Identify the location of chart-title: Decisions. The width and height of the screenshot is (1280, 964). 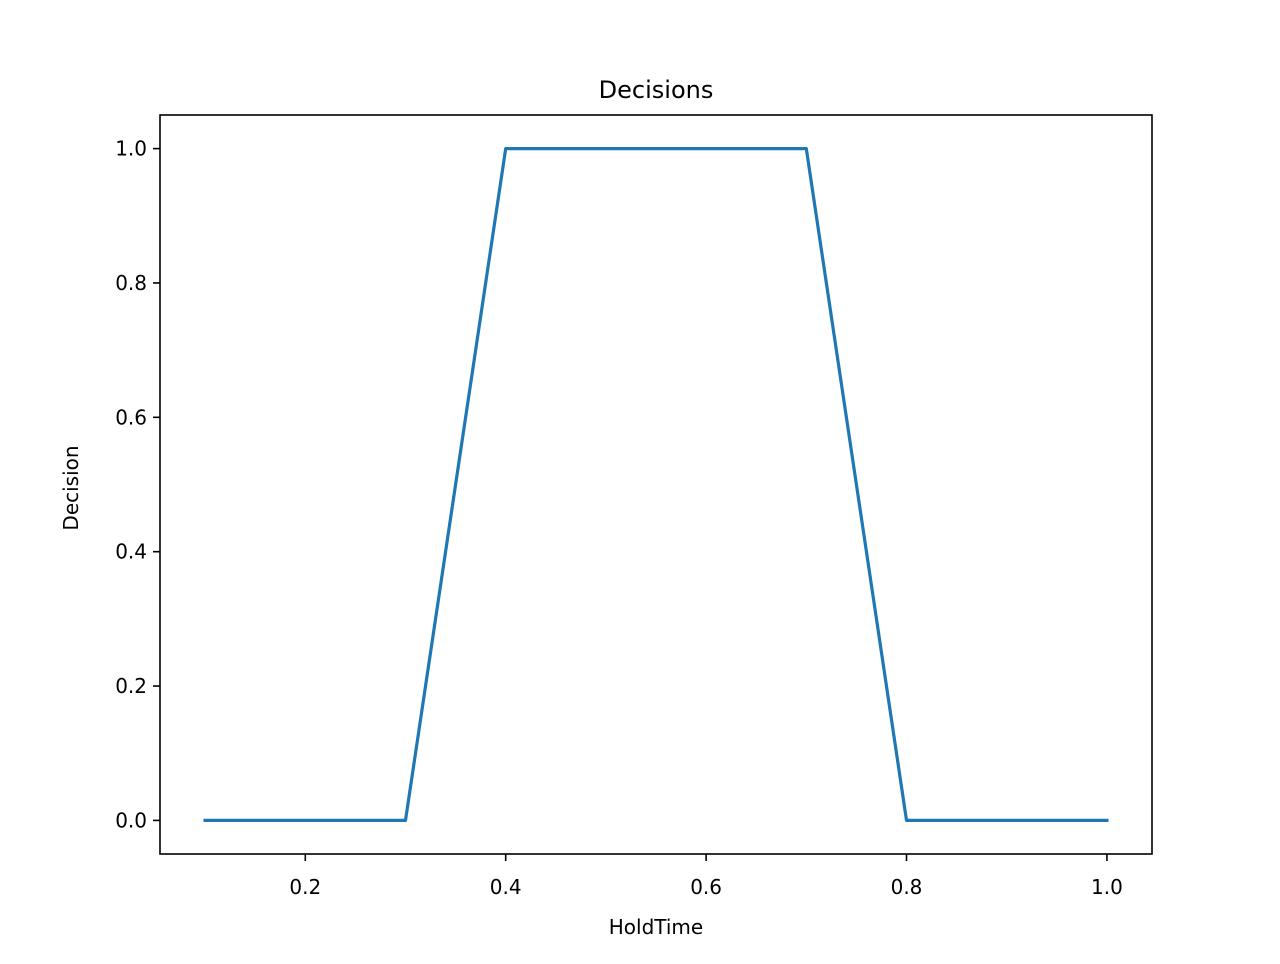
(656, 90).